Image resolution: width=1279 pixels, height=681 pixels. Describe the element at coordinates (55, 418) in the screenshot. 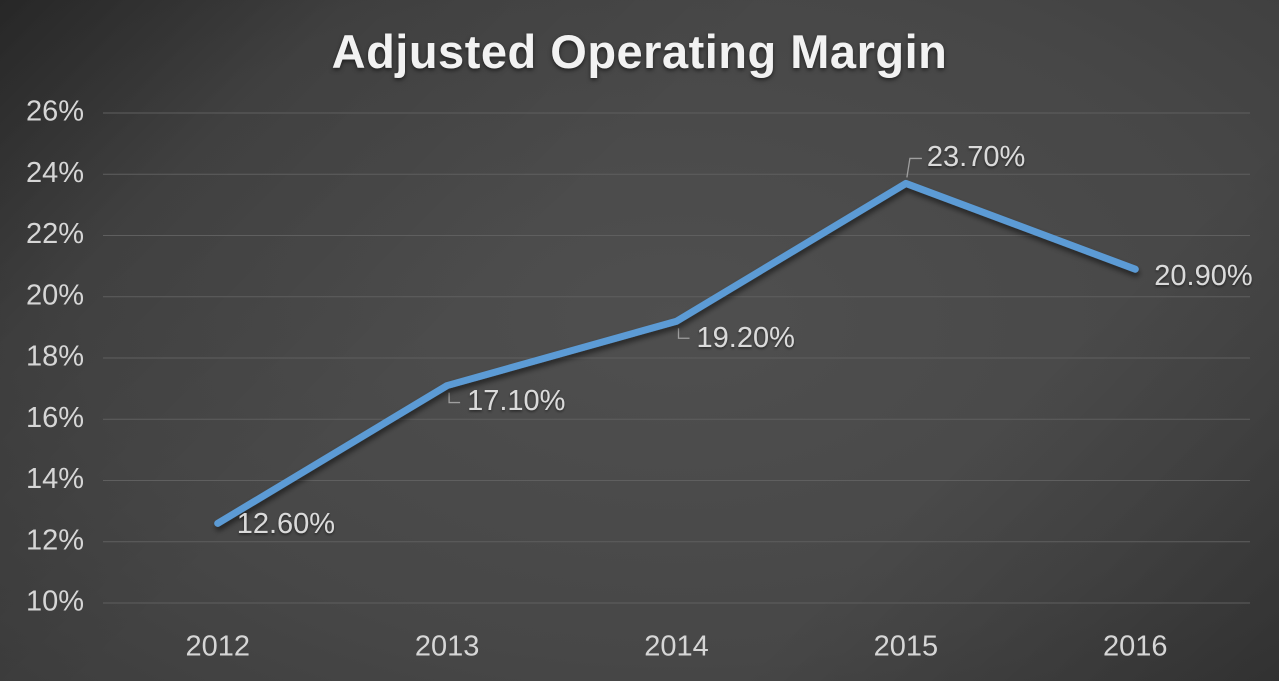

I see `y-axis-tick-label: 16%` at that location.